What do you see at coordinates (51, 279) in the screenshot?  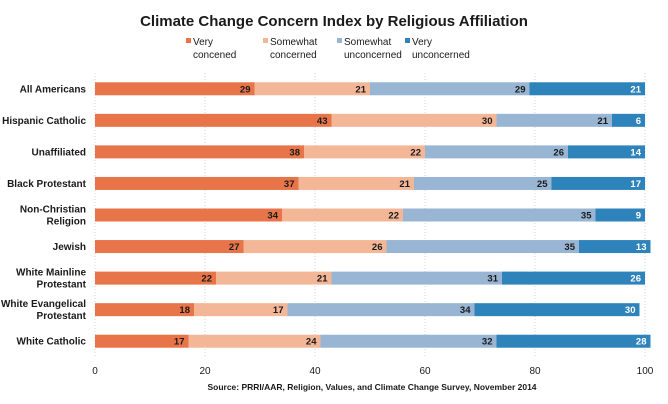 I see `category-label: White Mainline Protestant` at bounding box center [51, 279].